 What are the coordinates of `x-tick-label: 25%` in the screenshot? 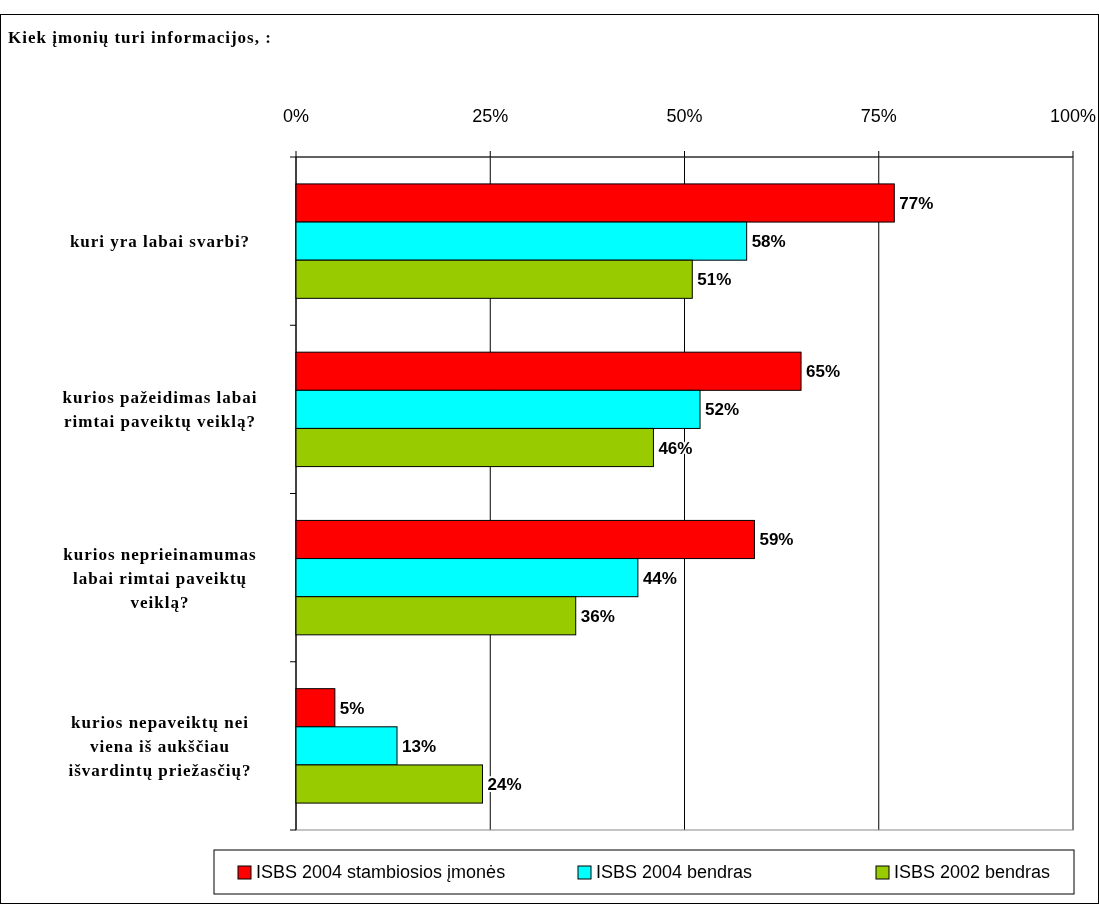 It's located at (490, 116).